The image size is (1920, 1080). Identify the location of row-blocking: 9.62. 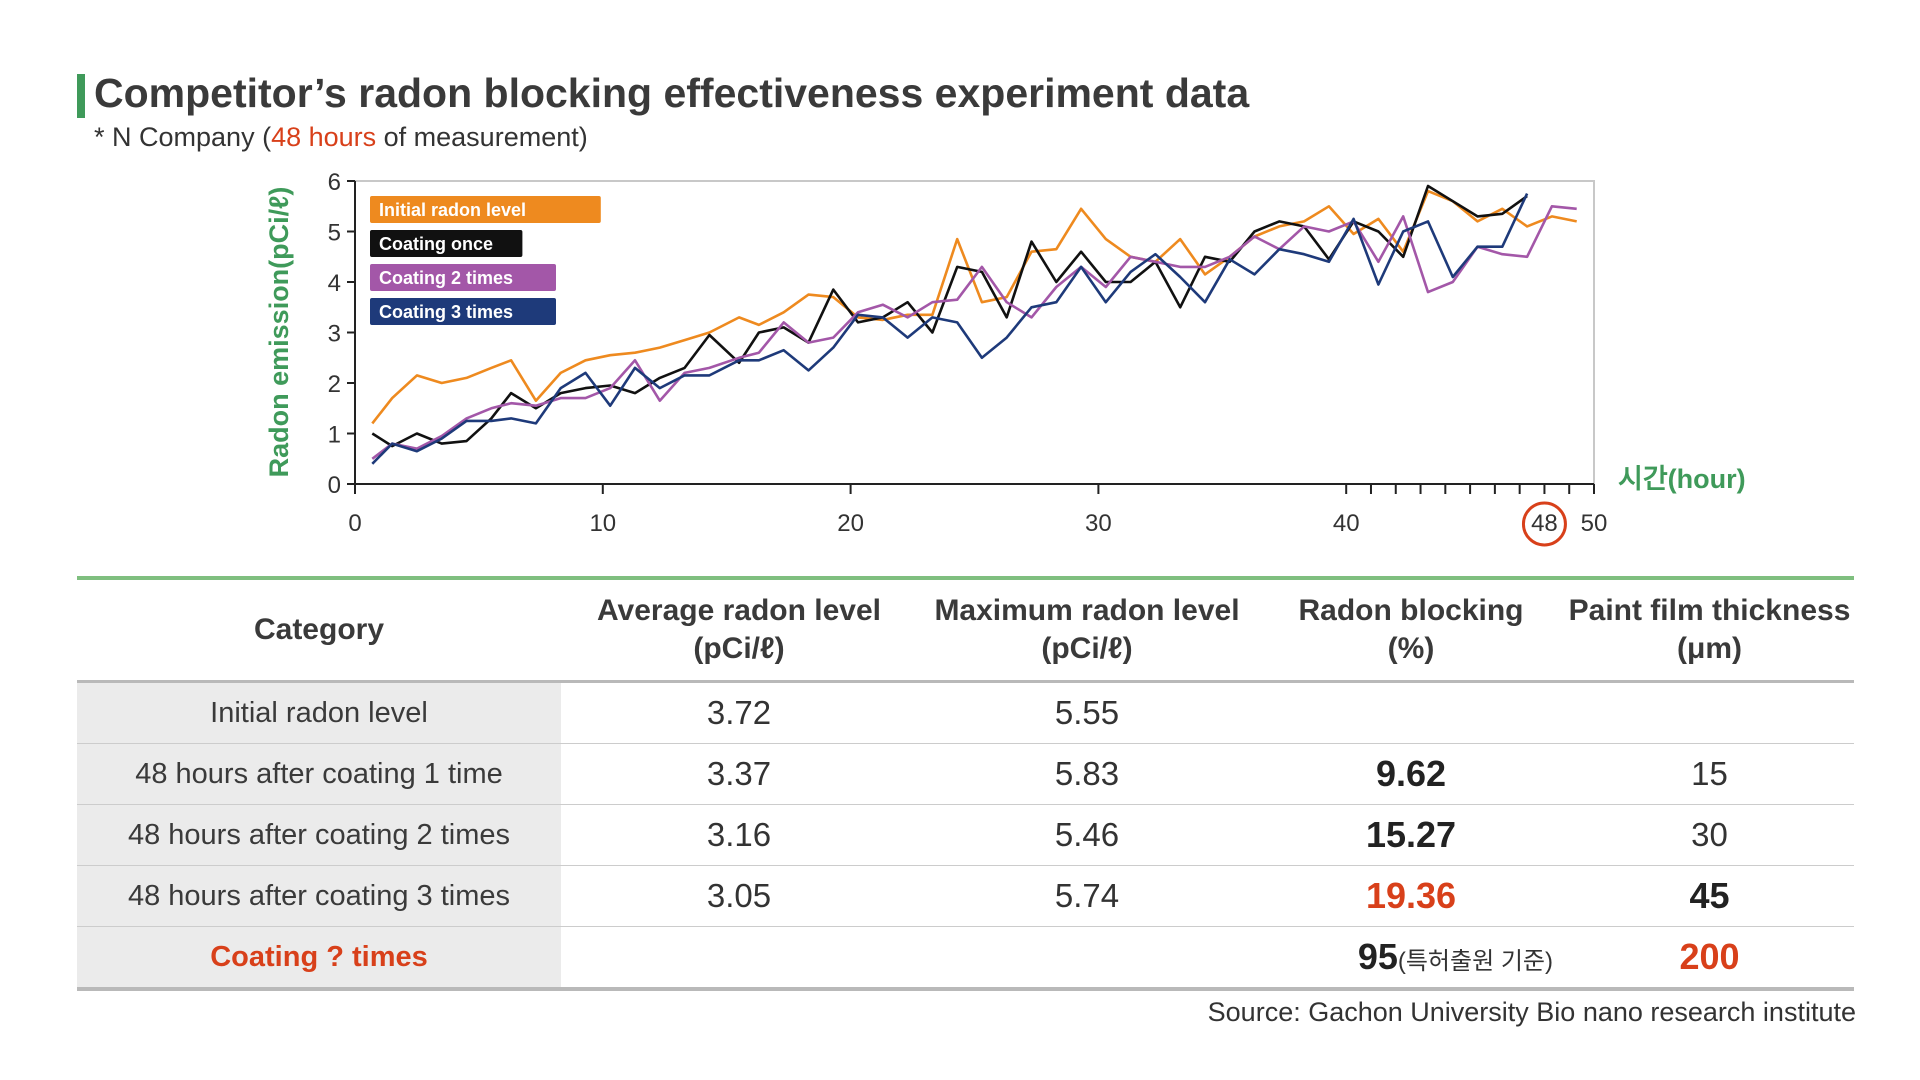
(1411, 774).